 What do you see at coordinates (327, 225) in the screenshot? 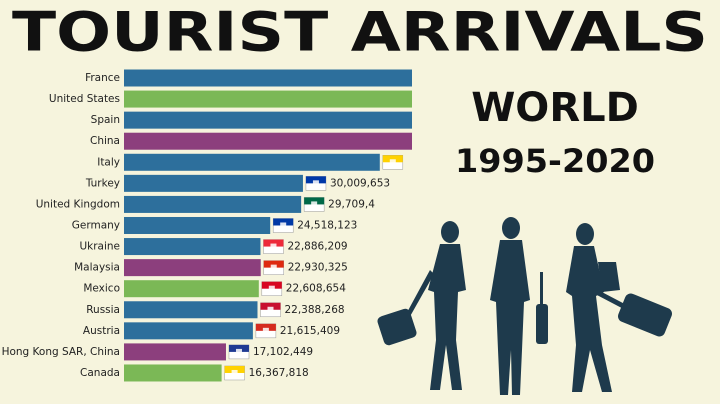
I see `value-label: 24,518,123` at bounding box center [327, 225].